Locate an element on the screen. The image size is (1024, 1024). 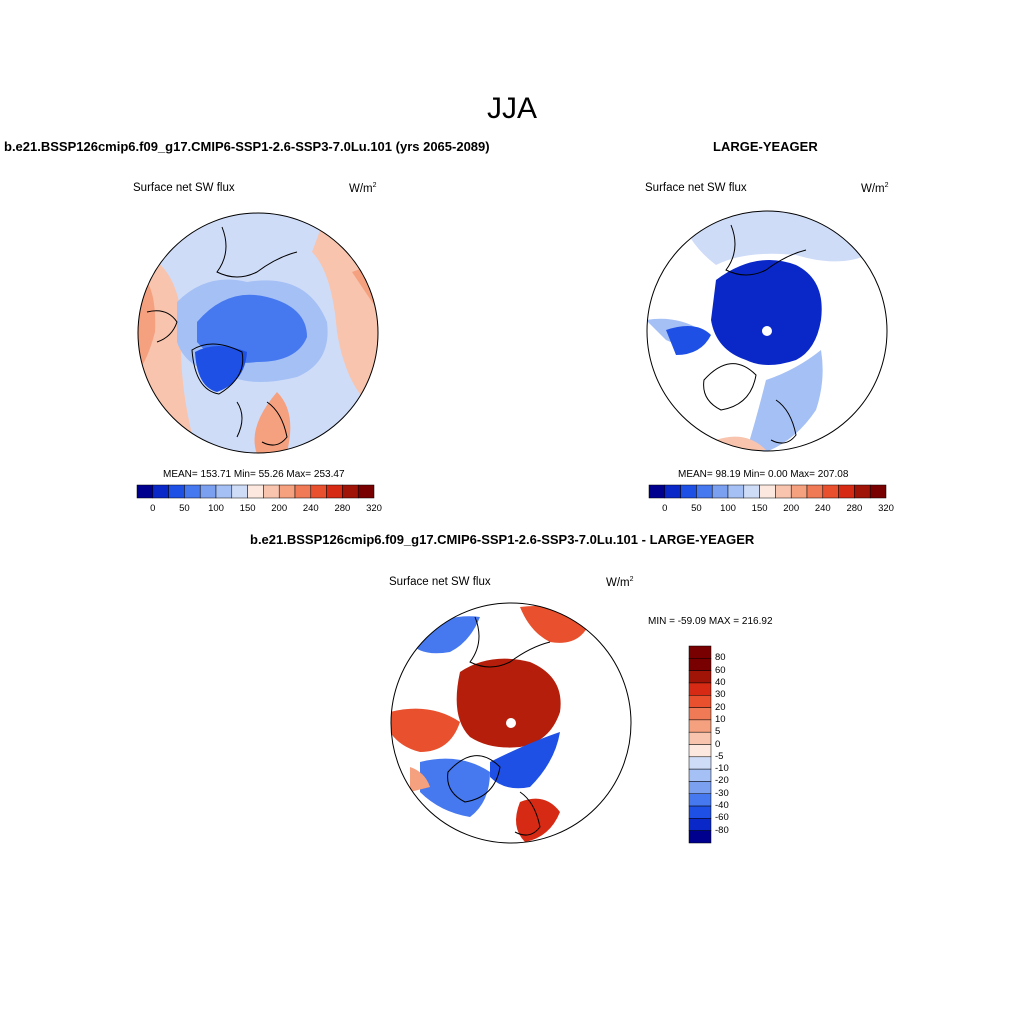
colorbar-left is located at coordinates (255, 491).